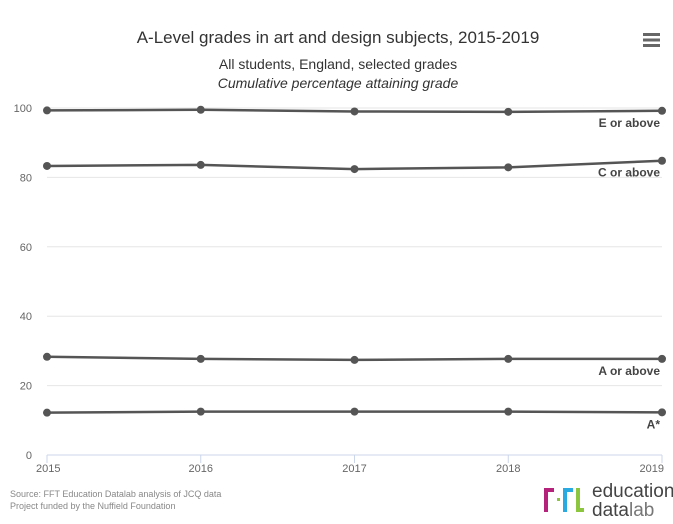 The height and width of the screenshot is (524, 673). Describe the element at coordinates (26, 387) in the screenshot. I see `y-tick-label: 20` at that location.